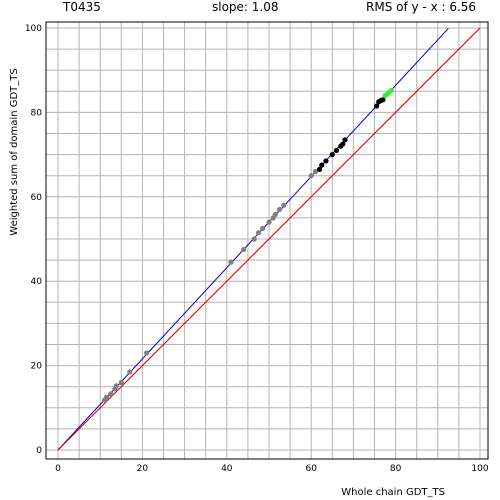 This screenshot has width=500, height=500. Describe the element at coordinates (37, 282) in the screenshot. I see `y-tick-label: 40` at that location.